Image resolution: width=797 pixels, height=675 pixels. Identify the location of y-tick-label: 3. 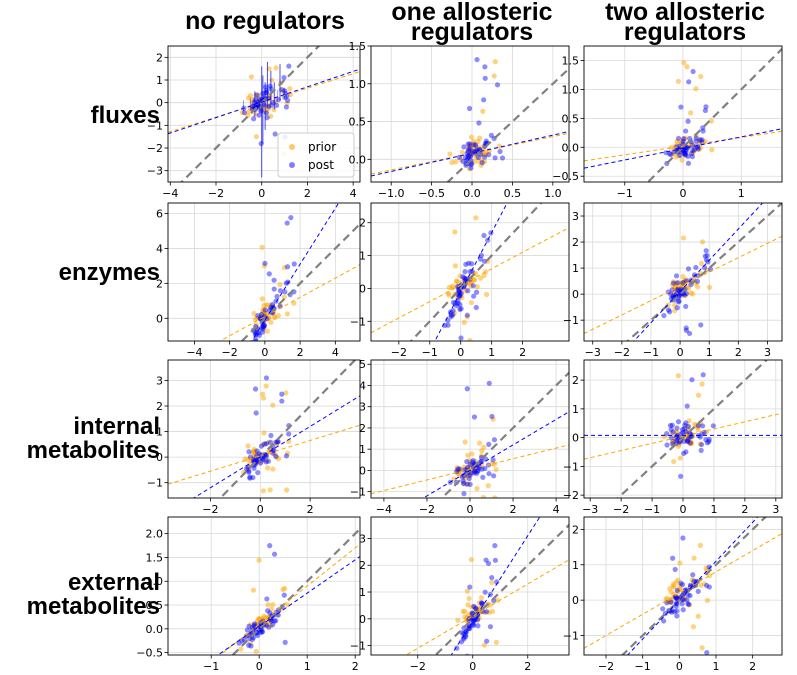
(362, 407).